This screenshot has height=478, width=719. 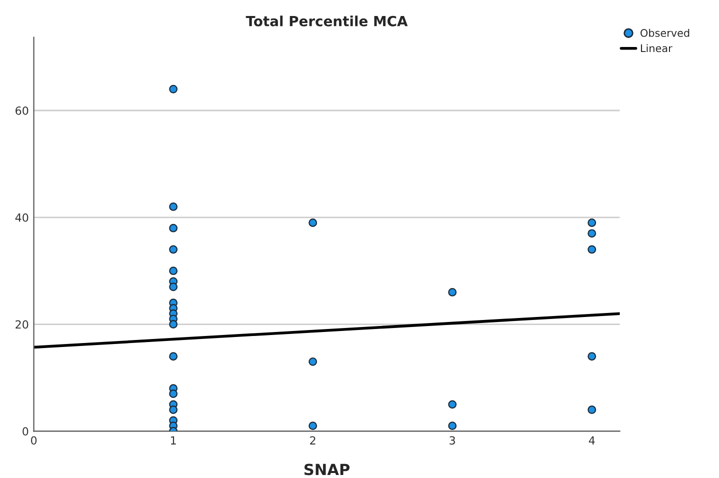 I want to click on x-tick-label: 2, so click(x=313, y=440).